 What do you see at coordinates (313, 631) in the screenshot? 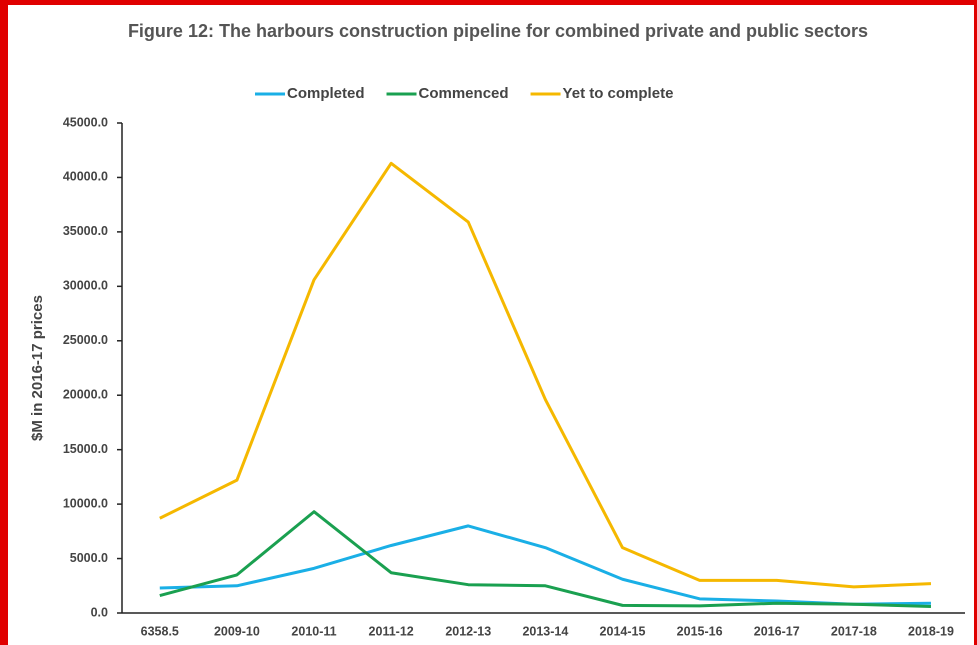
I see `x-tick-label: 2010-11` at bounding box center [313, 631].